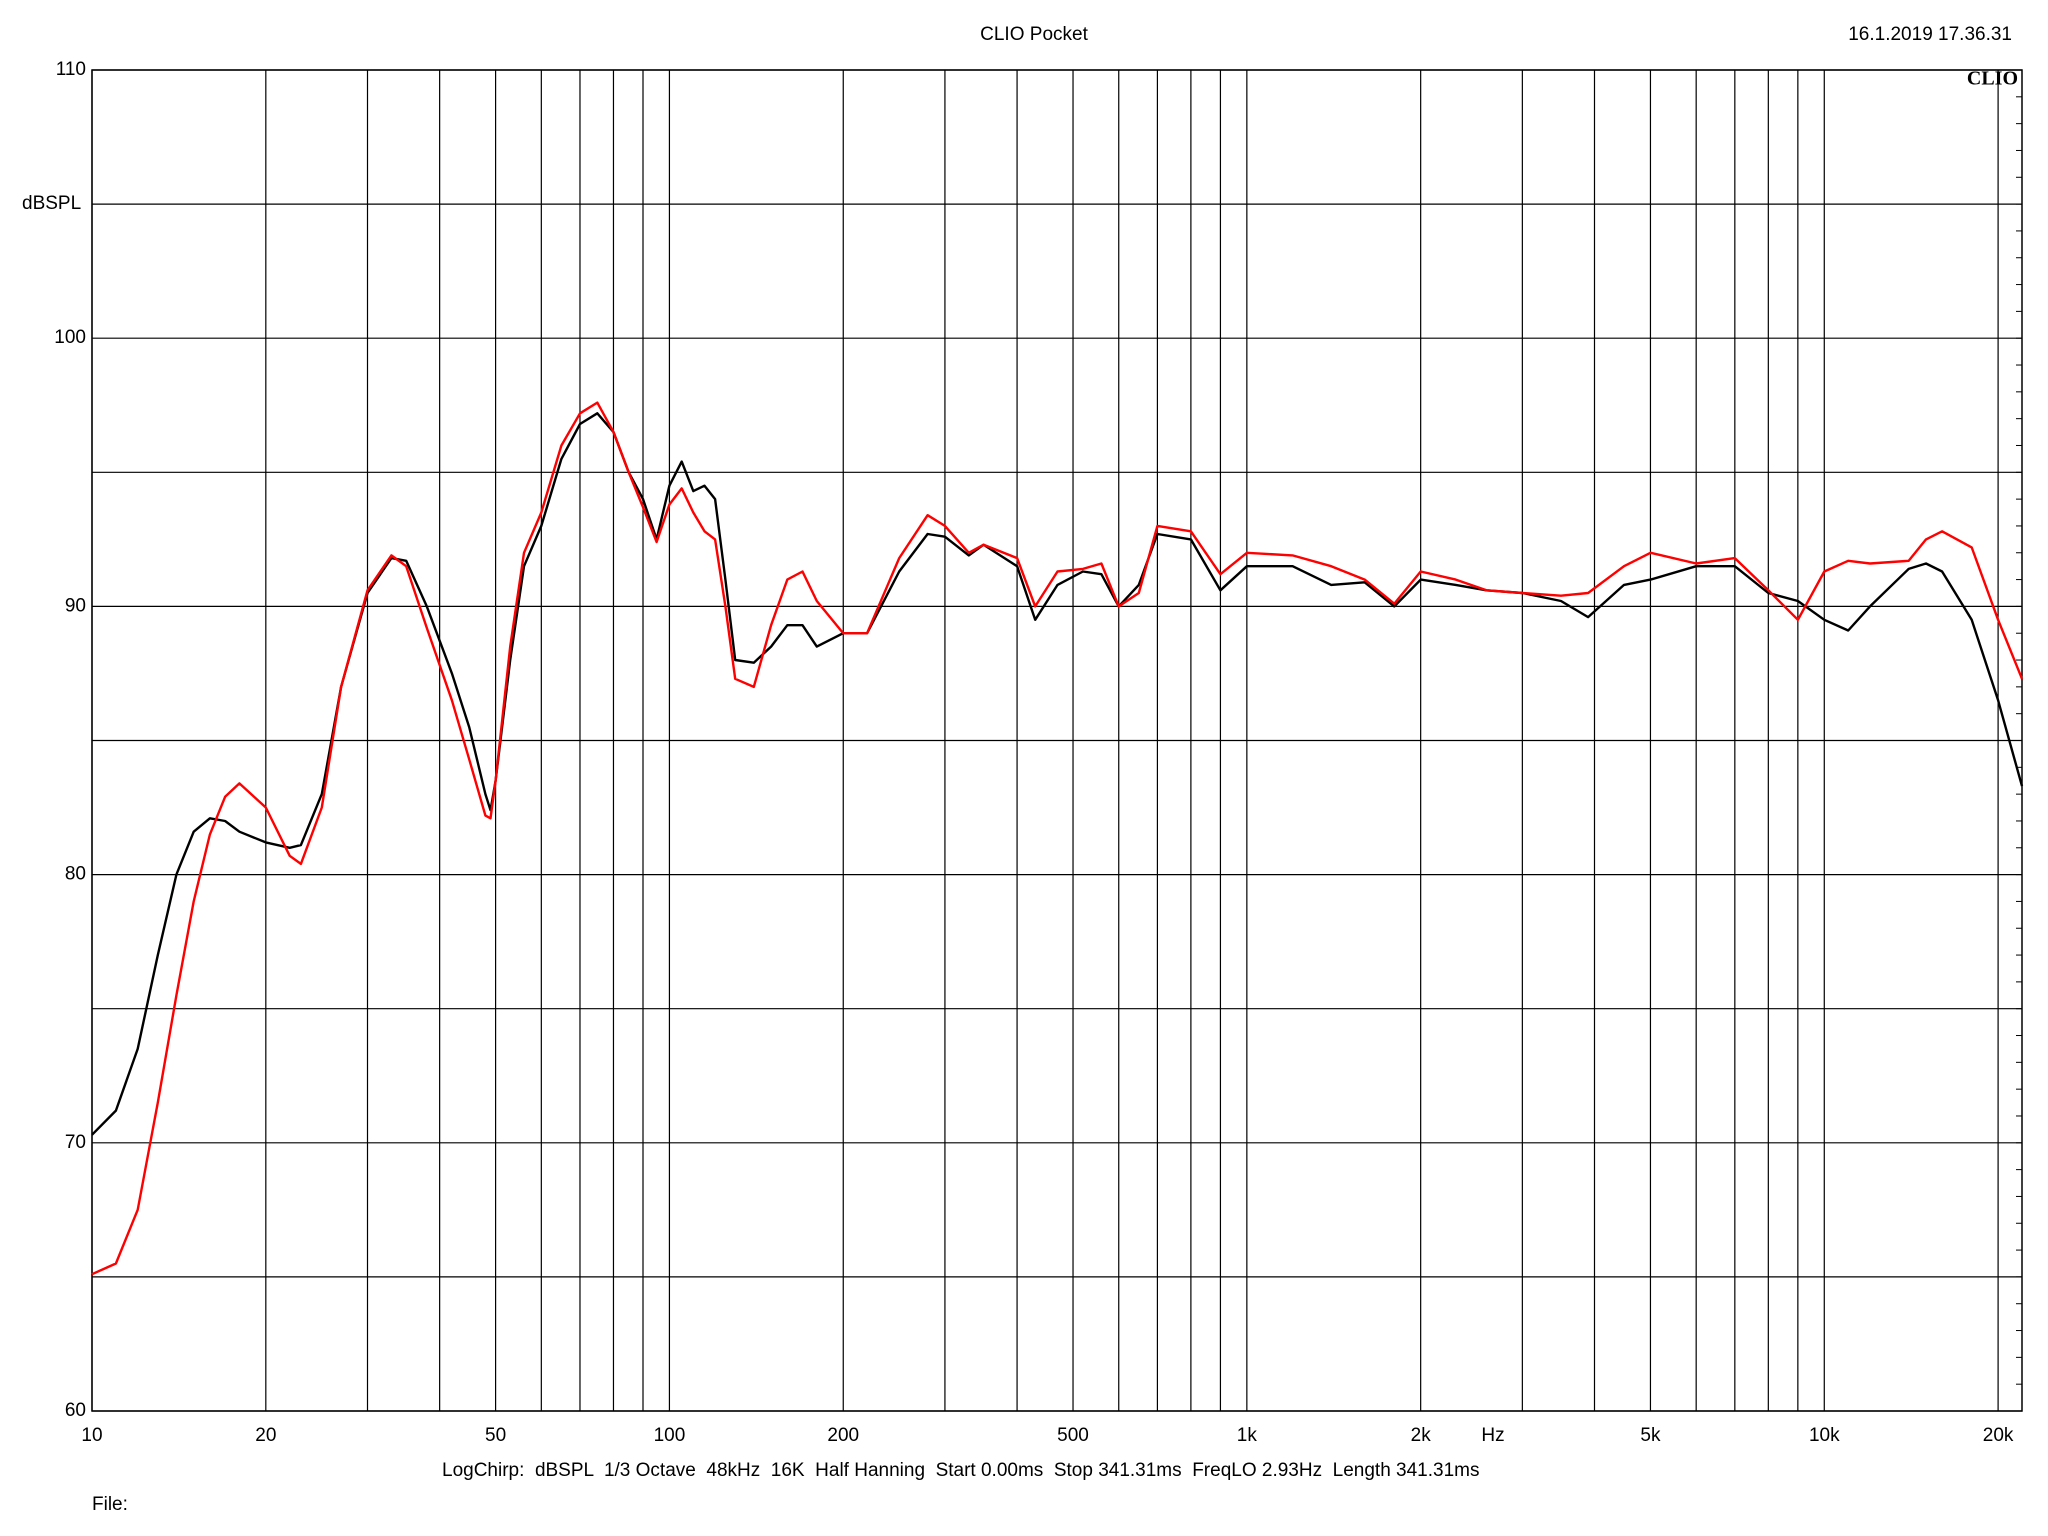 The height and width of the screenshot is (1536, 2048). What do you see at coordinates (1421, 1435) in the screenshot?
I see `x-tick-label: 2k` at bounding box center [1421, 1435].